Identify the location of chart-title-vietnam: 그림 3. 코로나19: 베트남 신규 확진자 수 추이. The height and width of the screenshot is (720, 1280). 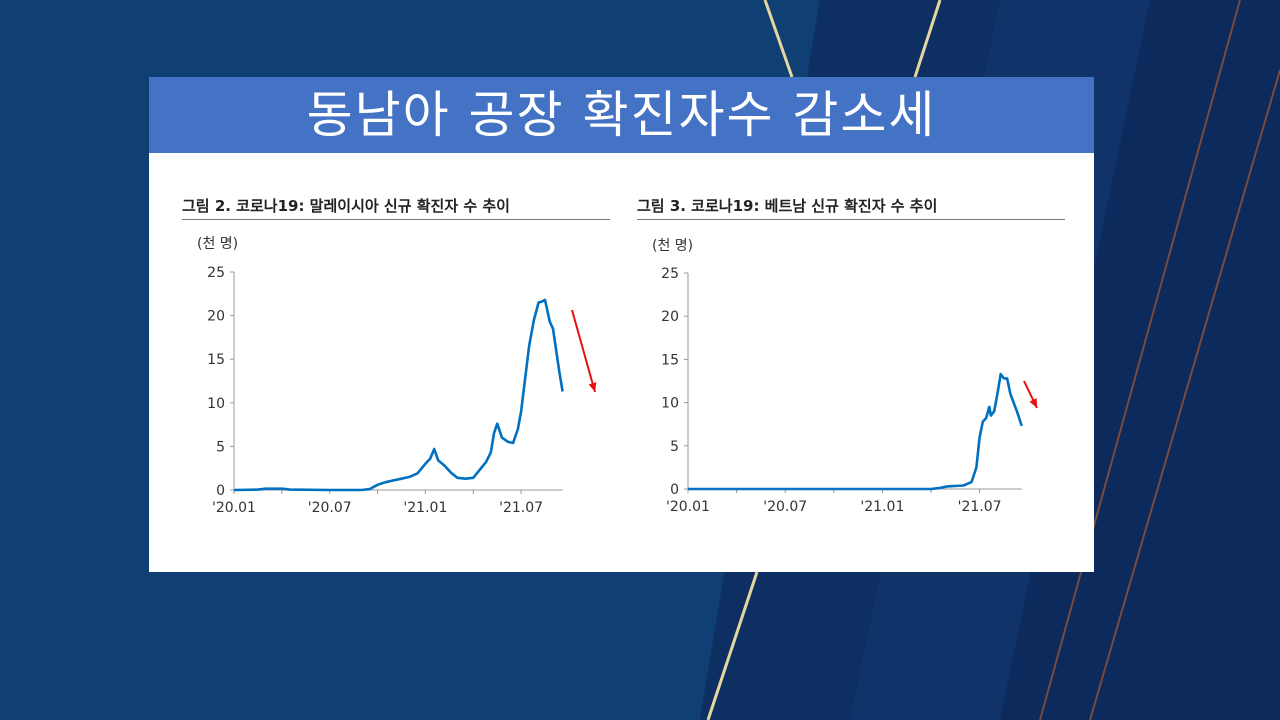
(787, 206).